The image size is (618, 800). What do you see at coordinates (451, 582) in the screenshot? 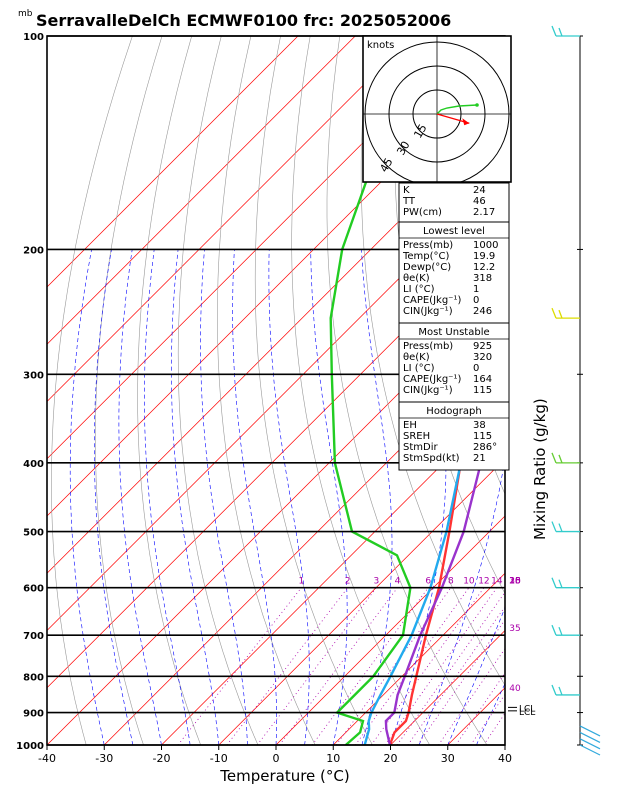
I see `mixing-ratio-label: 8` at bounding box center [451, 582].